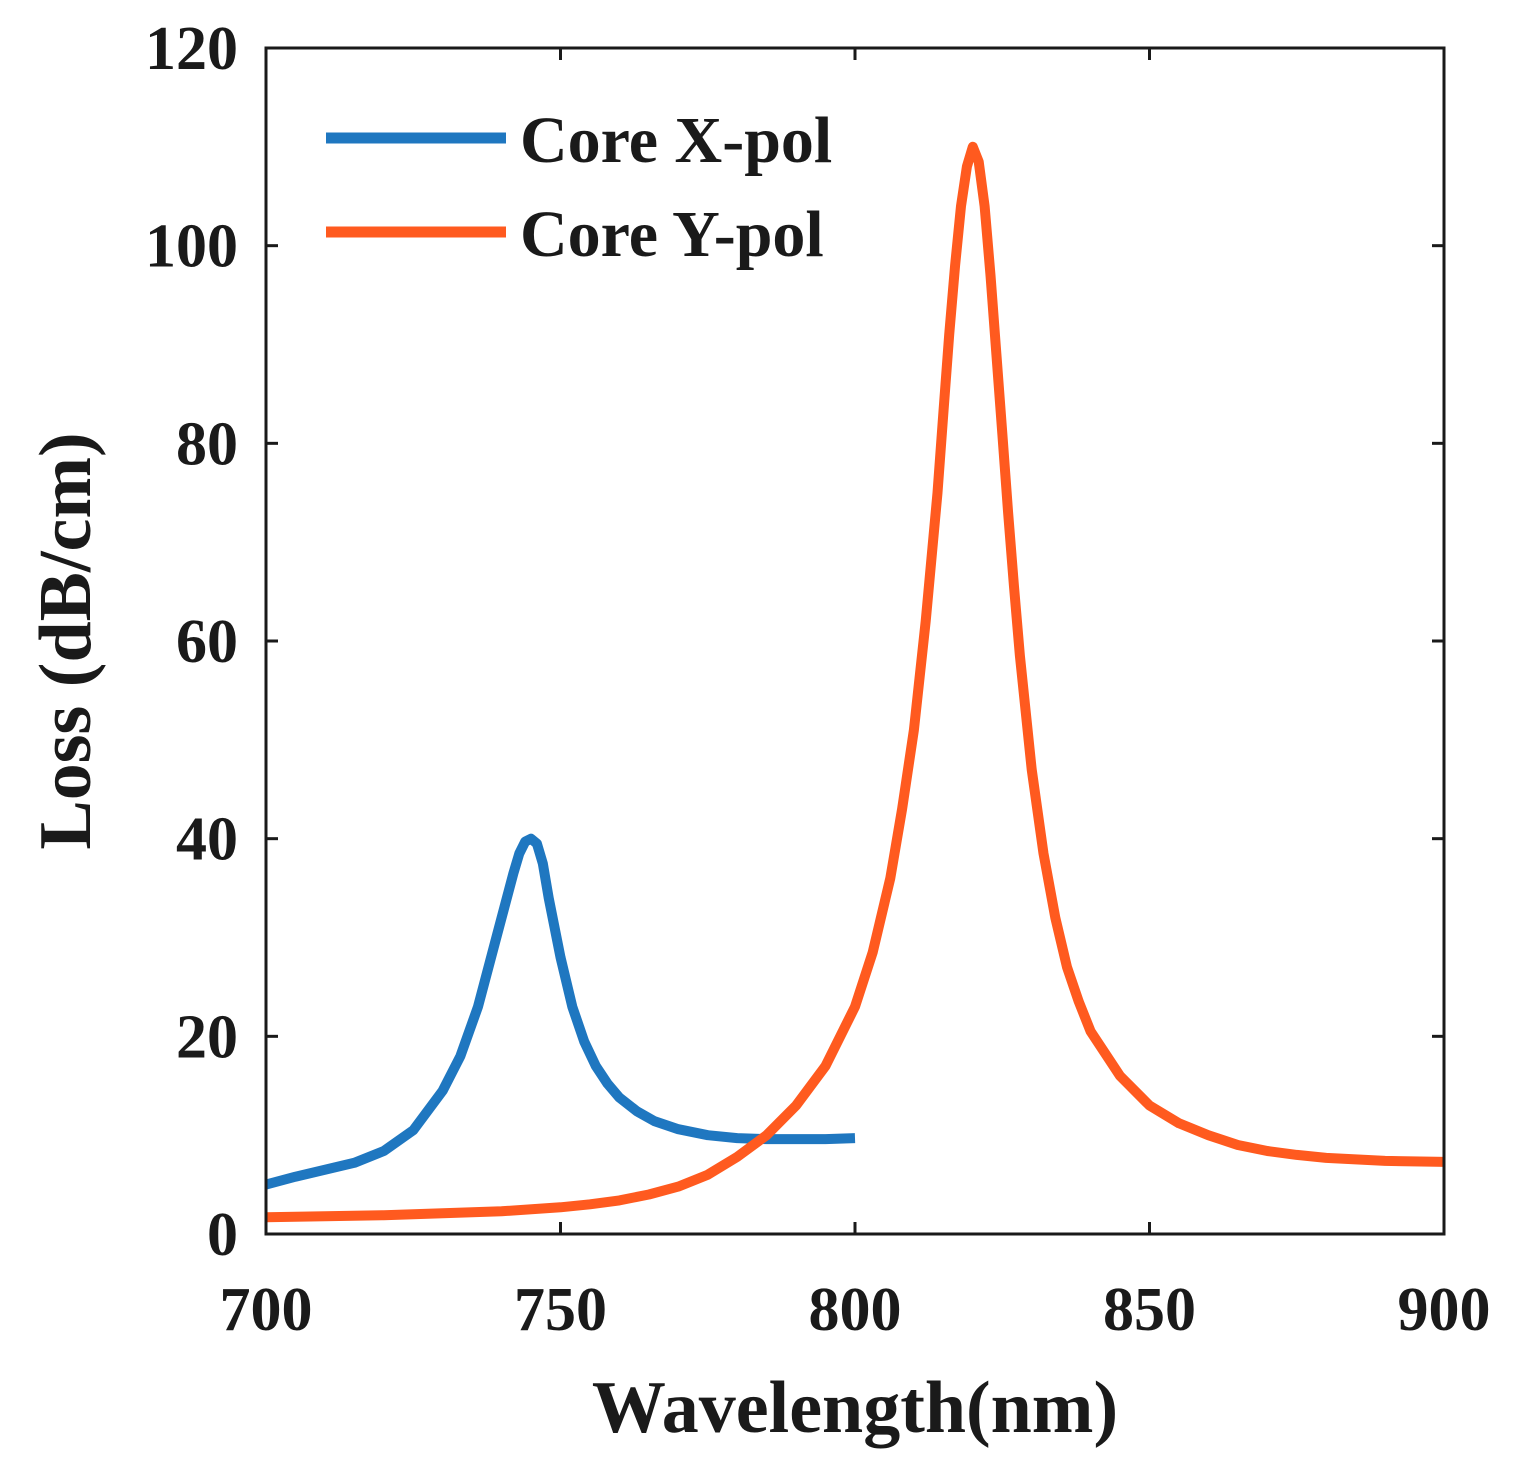  What do you see at coordinates (560, 1011) in the screenshot?
I see `series-line-core-x-pol` at bounding box center [560, 1011].